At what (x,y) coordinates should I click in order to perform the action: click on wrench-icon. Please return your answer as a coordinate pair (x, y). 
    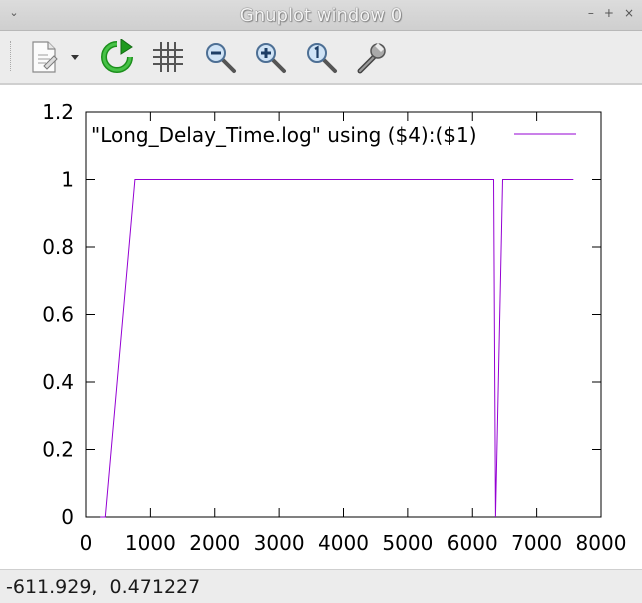
    Looking at the image, I should click on (371, 58).